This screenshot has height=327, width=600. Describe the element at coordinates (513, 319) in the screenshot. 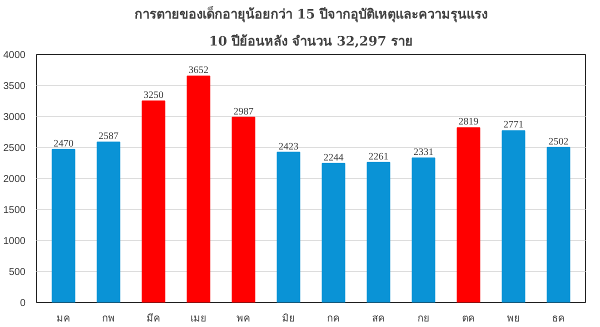

I see `x-tick-label: พย` at that location.